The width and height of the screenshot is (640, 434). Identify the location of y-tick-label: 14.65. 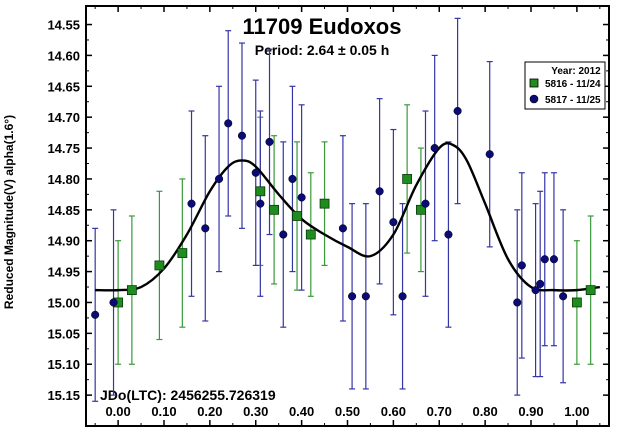
(63, 86).